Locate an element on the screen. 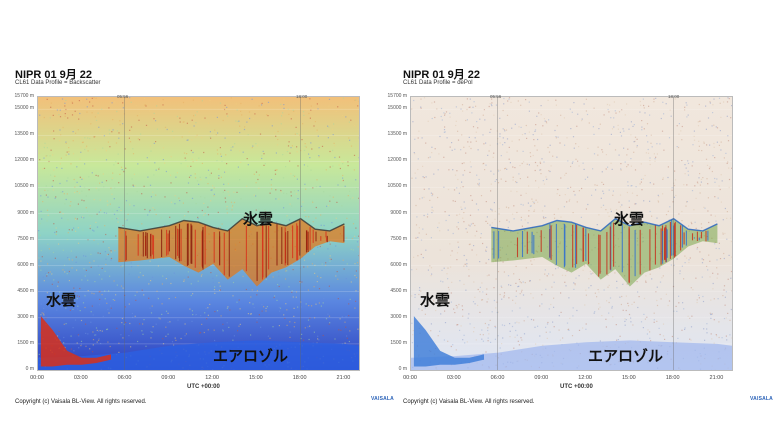  chart-subtitle: CL61 Data Profile = Backscatter is located at coordinates (58, 83).